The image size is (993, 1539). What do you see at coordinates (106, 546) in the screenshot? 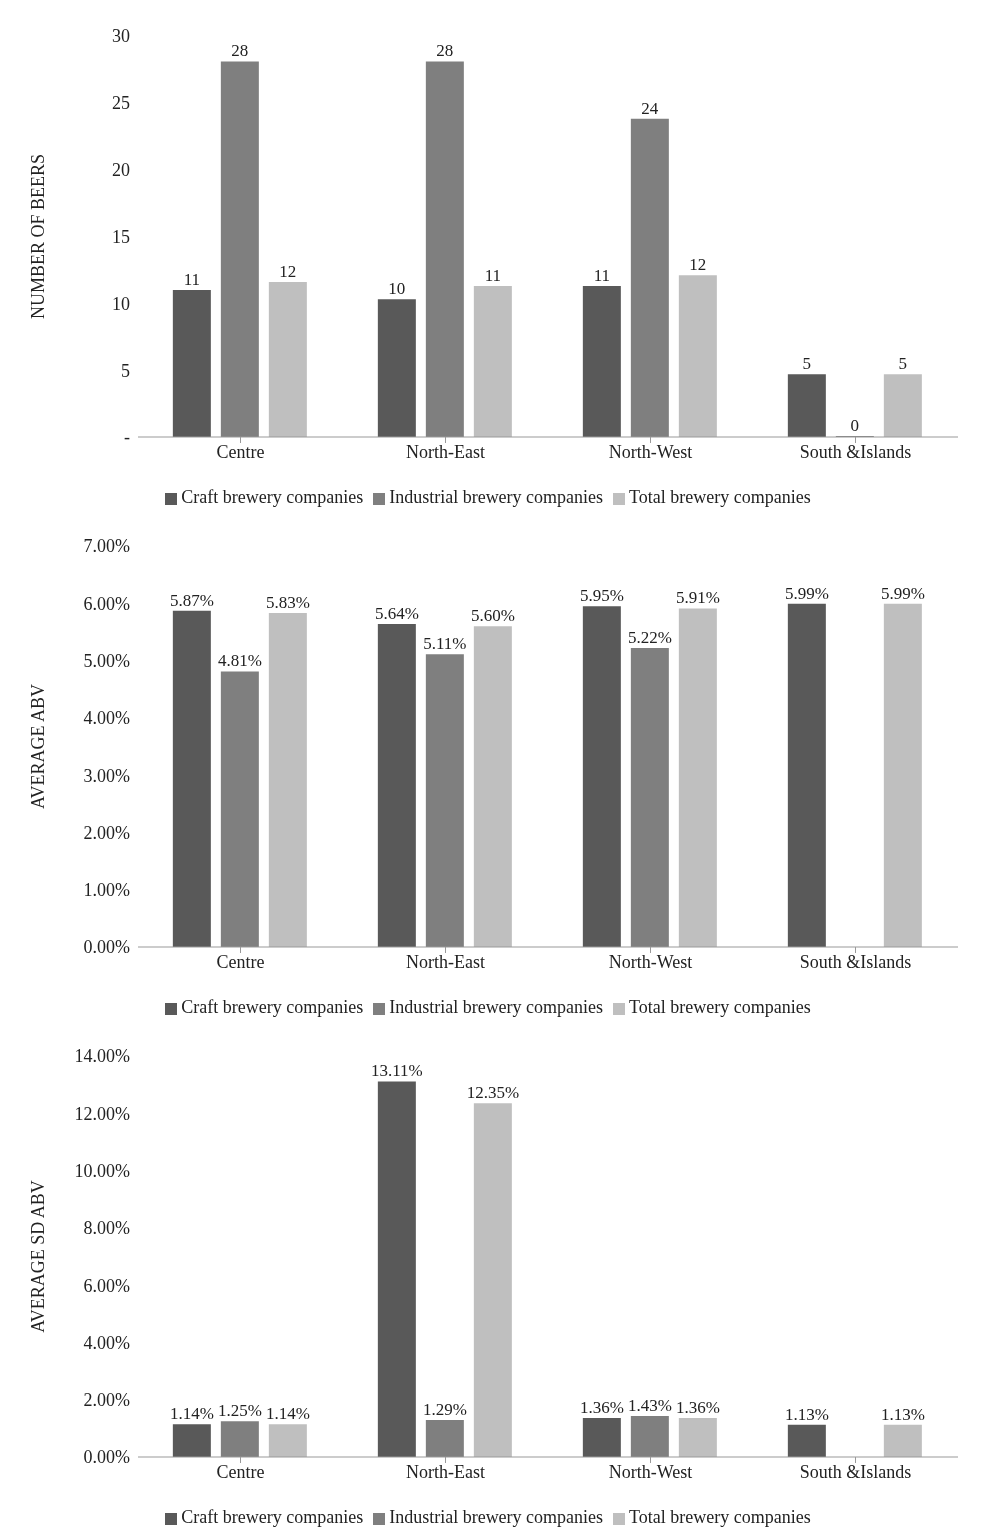
I see `y-tick-label: 7.00%` at bounding box center [106, 546].